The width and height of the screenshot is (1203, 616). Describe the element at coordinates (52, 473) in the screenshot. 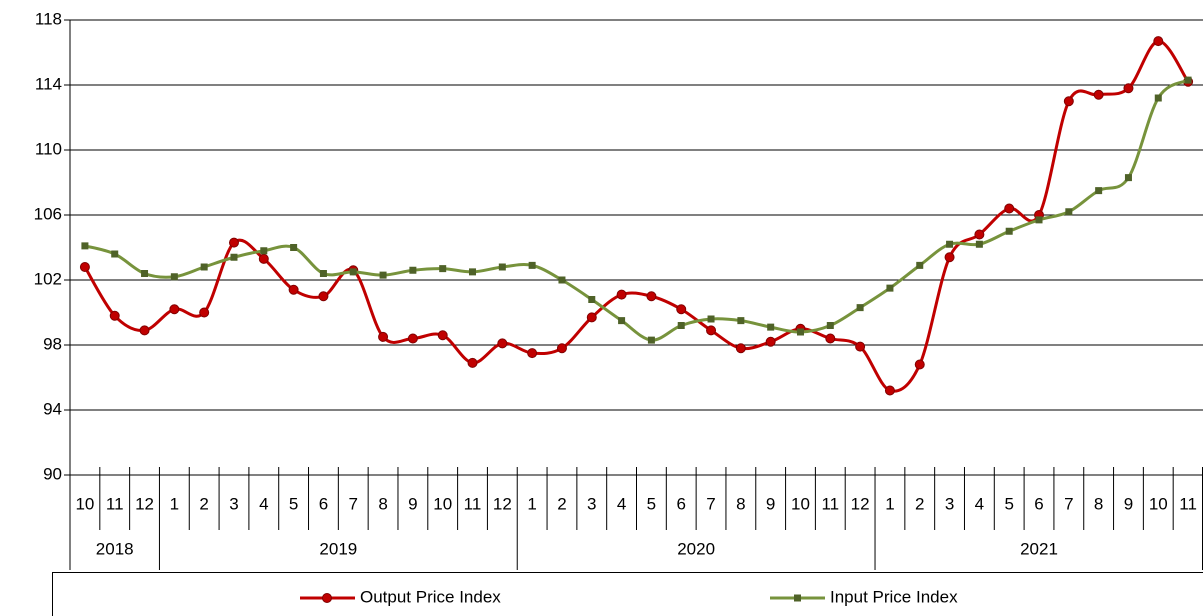

I see `y-tick-label: 90` at that location.